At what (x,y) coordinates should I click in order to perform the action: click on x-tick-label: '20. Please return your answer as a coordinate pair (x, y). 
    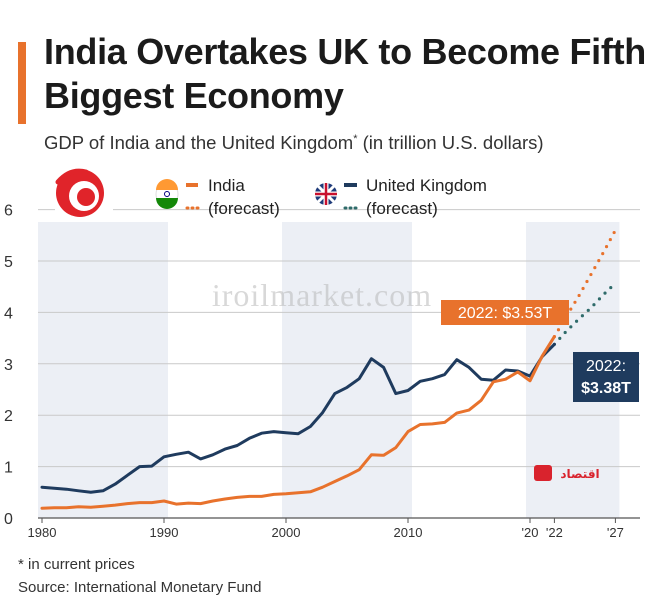
    Looking at the image, I should click on (530, 532).